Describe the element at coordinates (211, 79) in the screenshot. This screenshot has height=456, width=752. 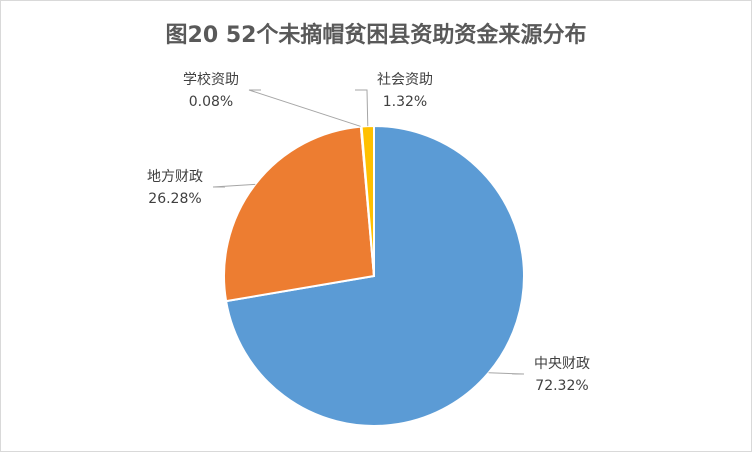
I see `data-label-name: 学校资助` at that location.